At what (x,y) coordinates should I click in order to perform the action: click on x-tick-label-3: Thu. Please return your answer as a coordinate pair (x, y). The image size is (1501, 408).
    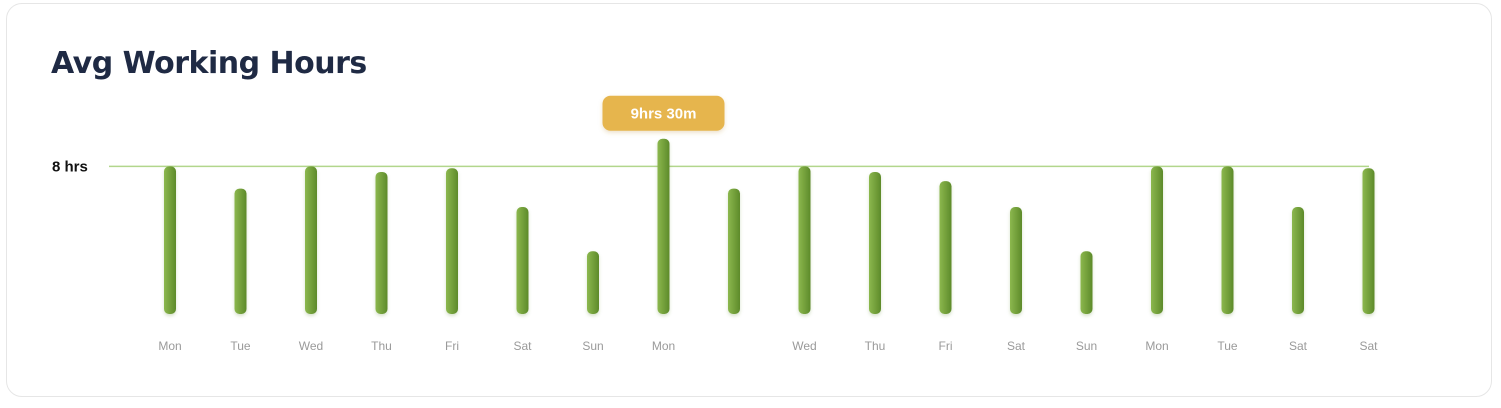
    Looking at the image, I should click on (381, 346).